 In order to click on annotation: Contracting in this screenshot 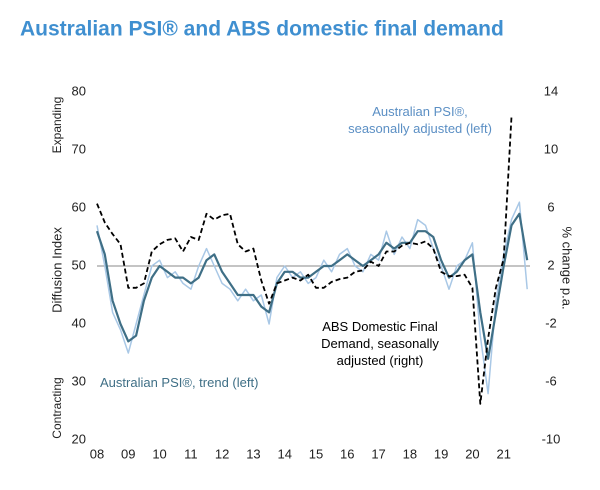, I will do `click(57, 407)`.